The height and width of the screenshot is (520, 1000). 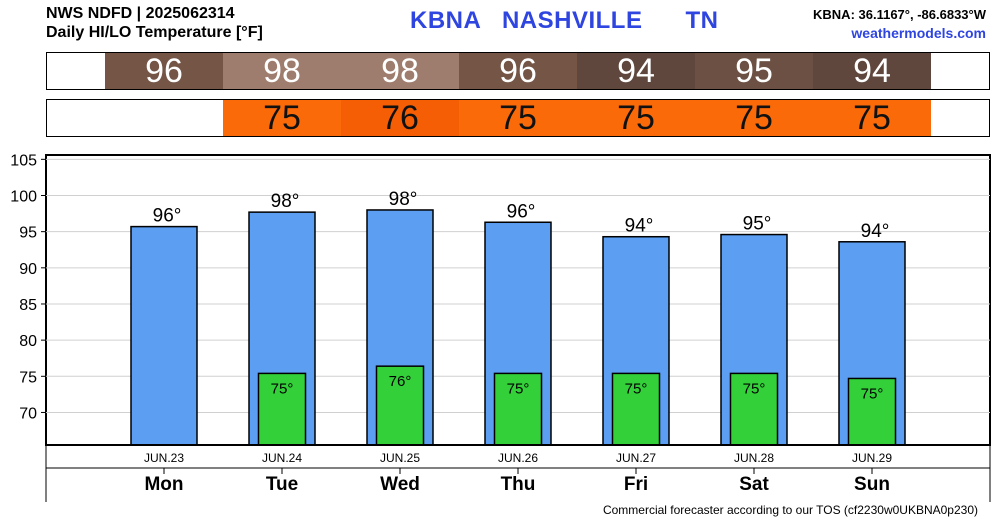 I want to click on hi-cell-tue: 98, so click(x=282, y=71).